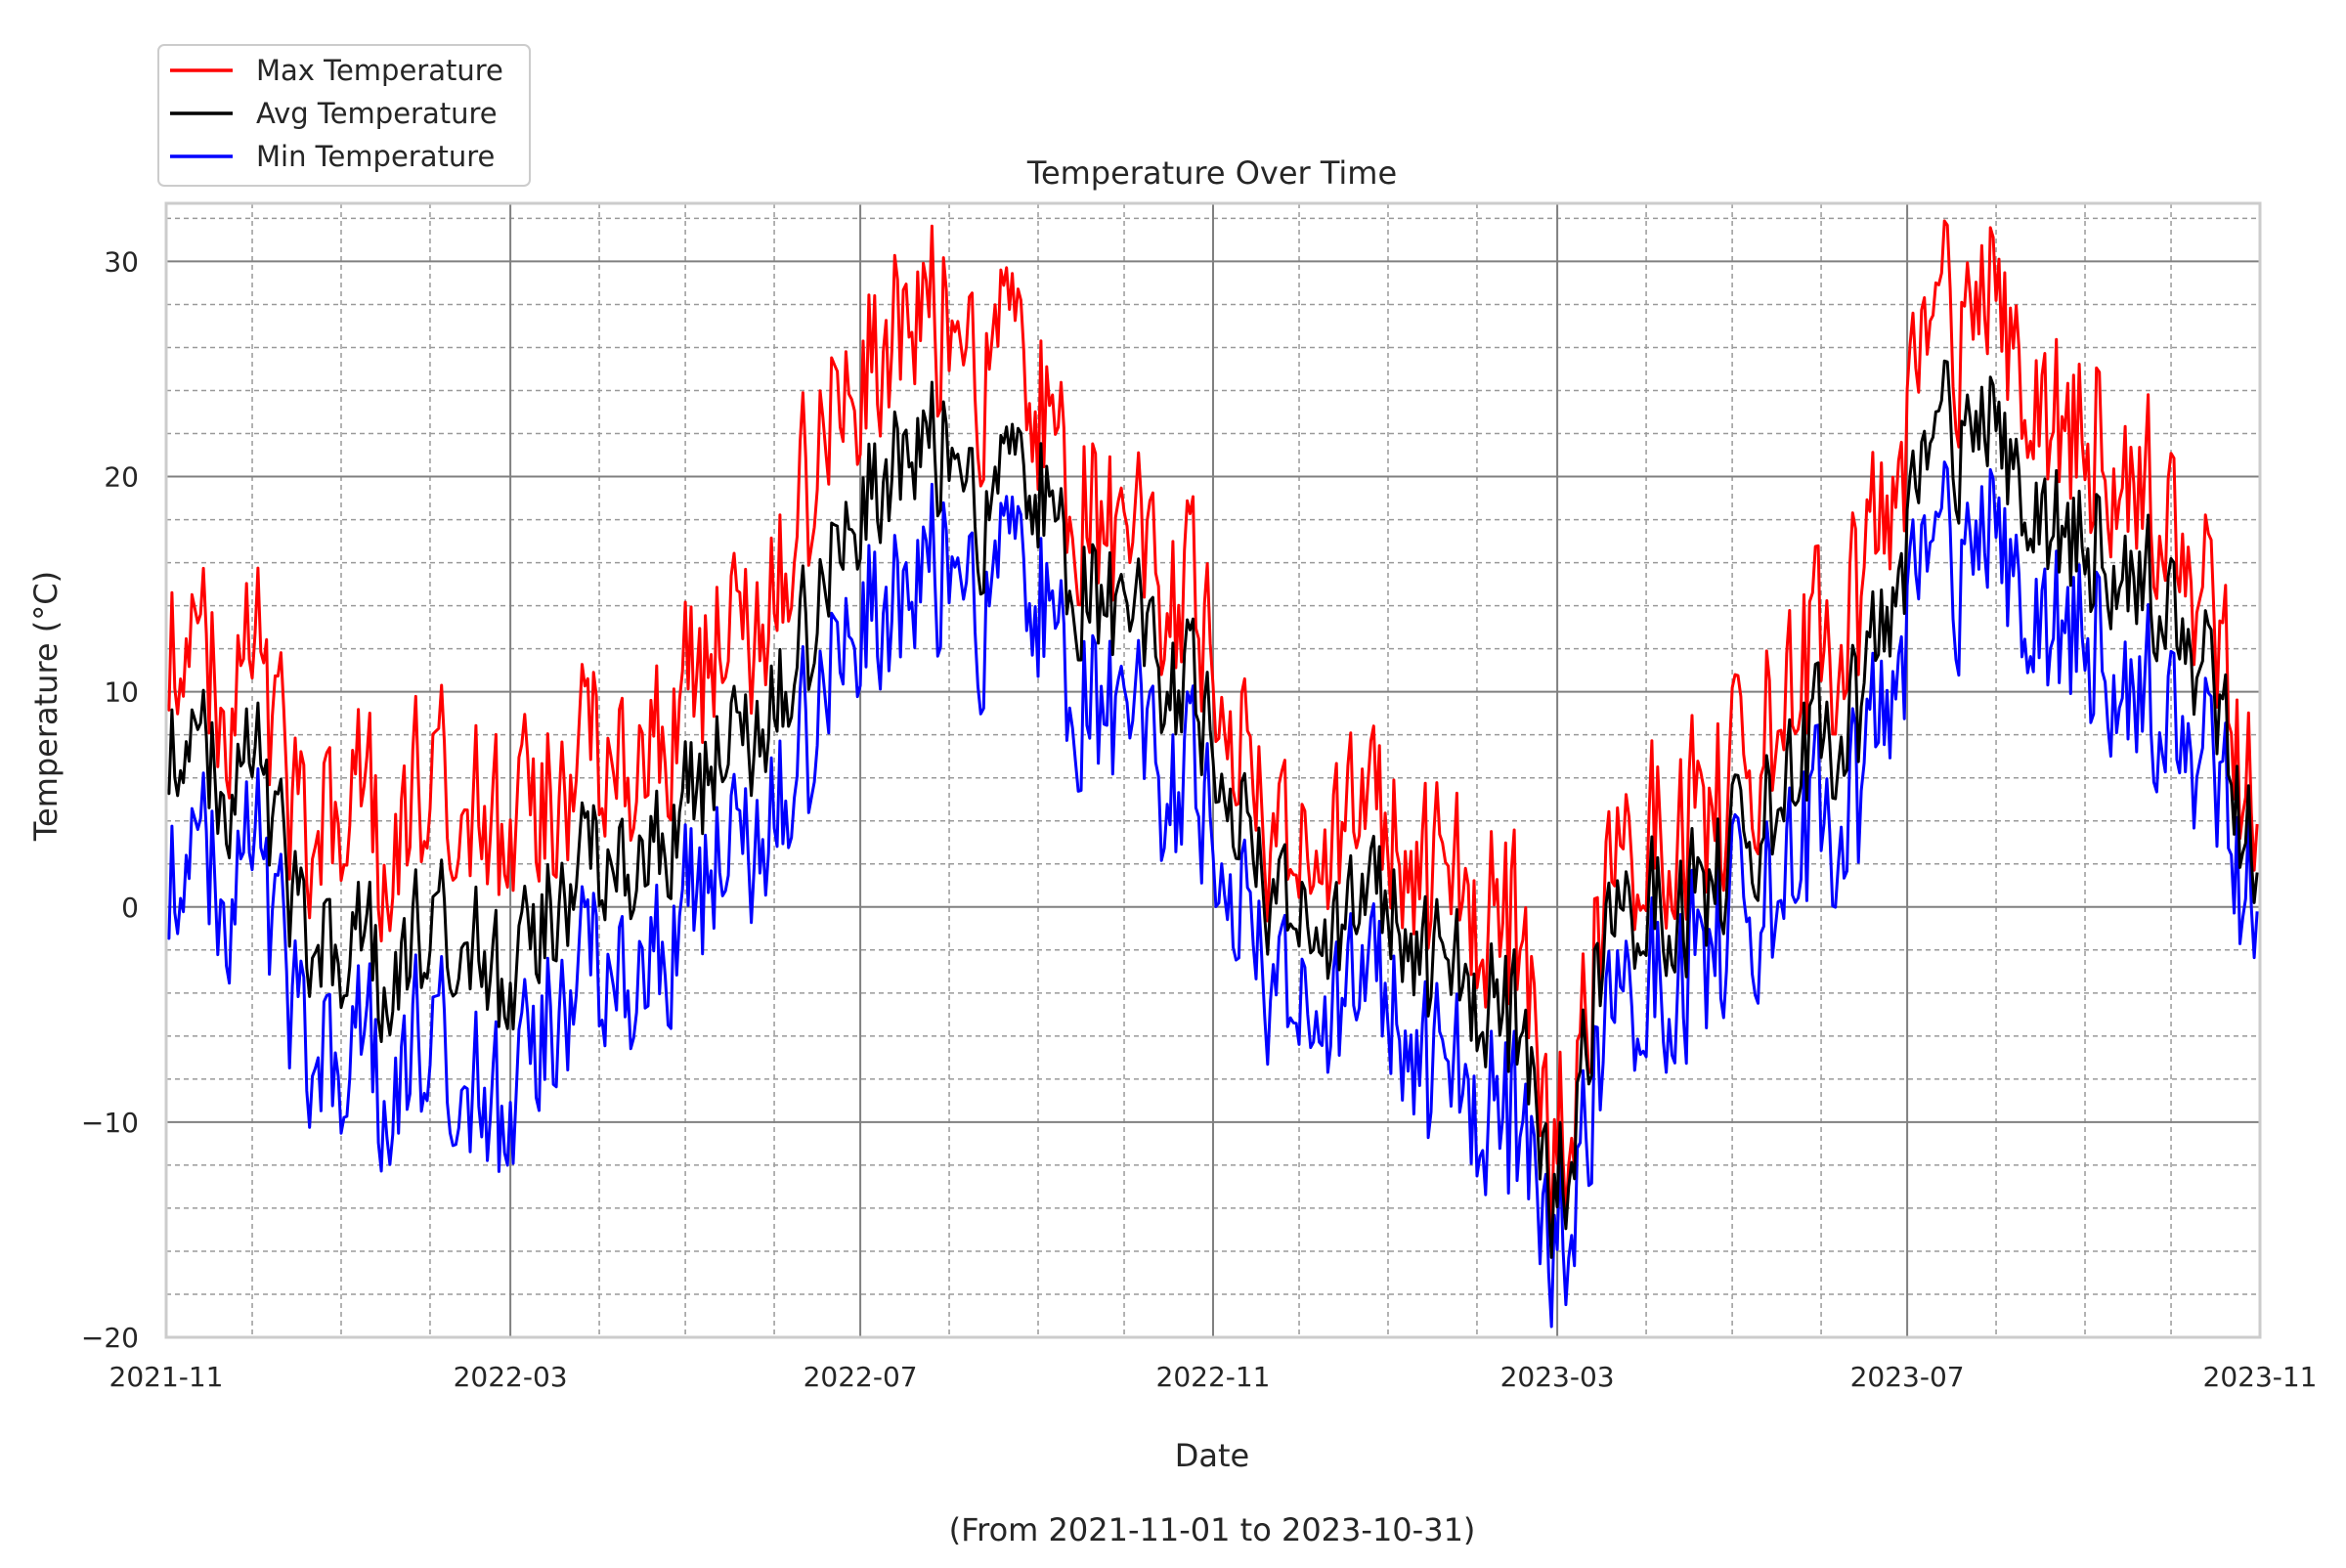 Image resolution: width=2346 pixels, height=1568 pixels. What do you see at coordinates (1212, 1529) in the screenshot?
I see `x-axis-date-range-note: (From 2021-11-01 to 2023-10-31)` at bounding box center [1212, 1529].